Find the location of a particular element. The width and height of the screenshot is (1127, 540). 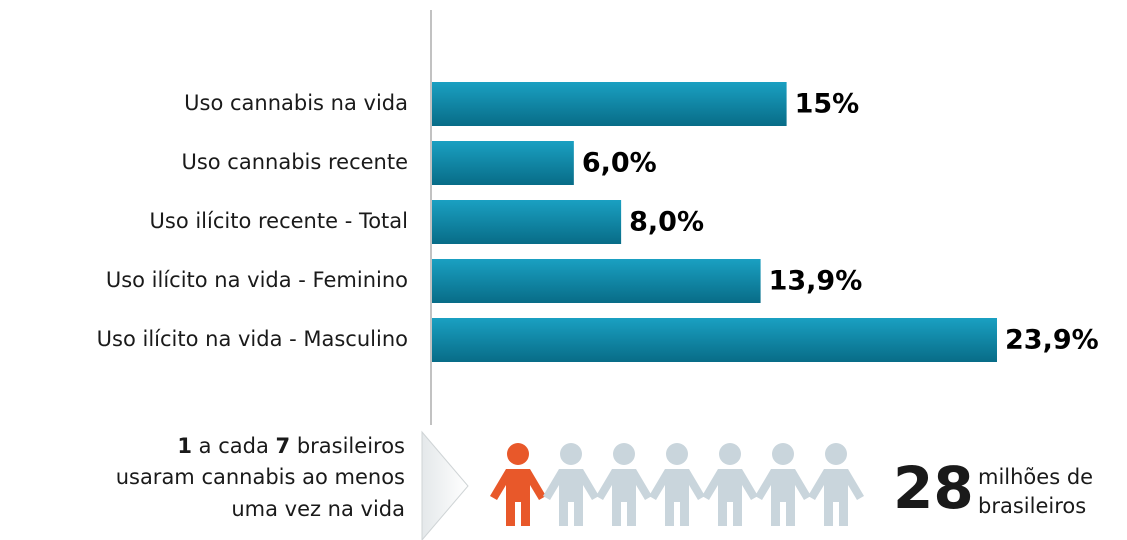

callout-line2: usaram cannabis ao menos is located at coordinates (260, 477).